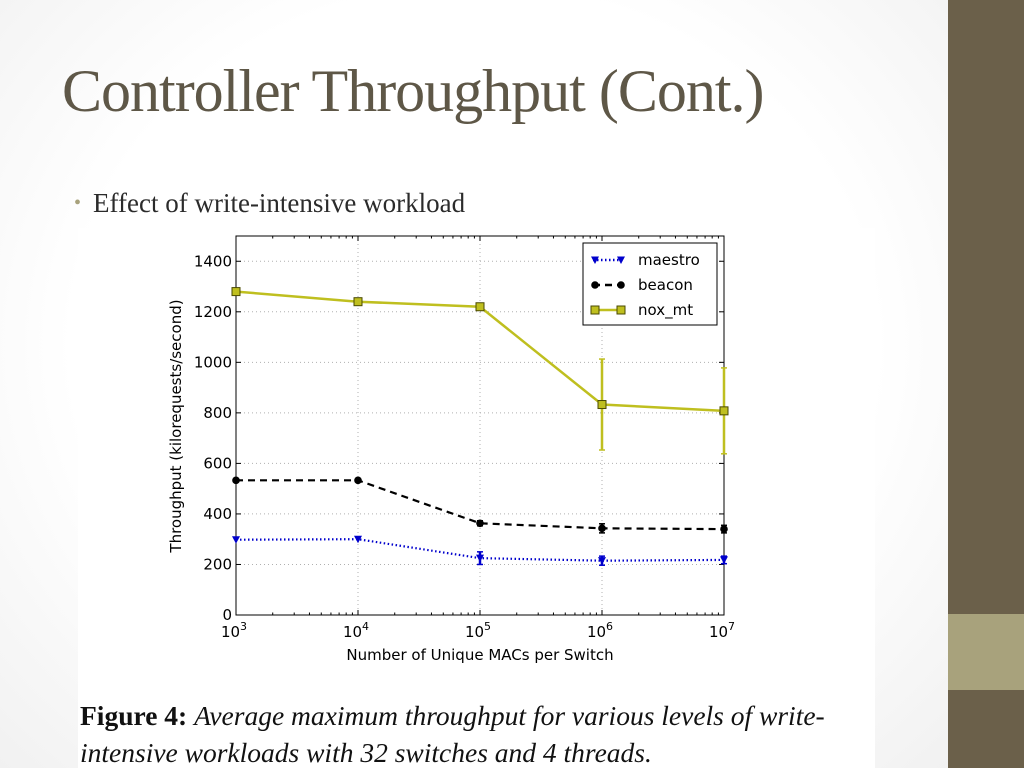 This screenshot has height=771, width=1024. What do you see at coordinates (213, 261) in the screenshot?
I see `y-tick-label: 1400` at bounding box center [213, 261].